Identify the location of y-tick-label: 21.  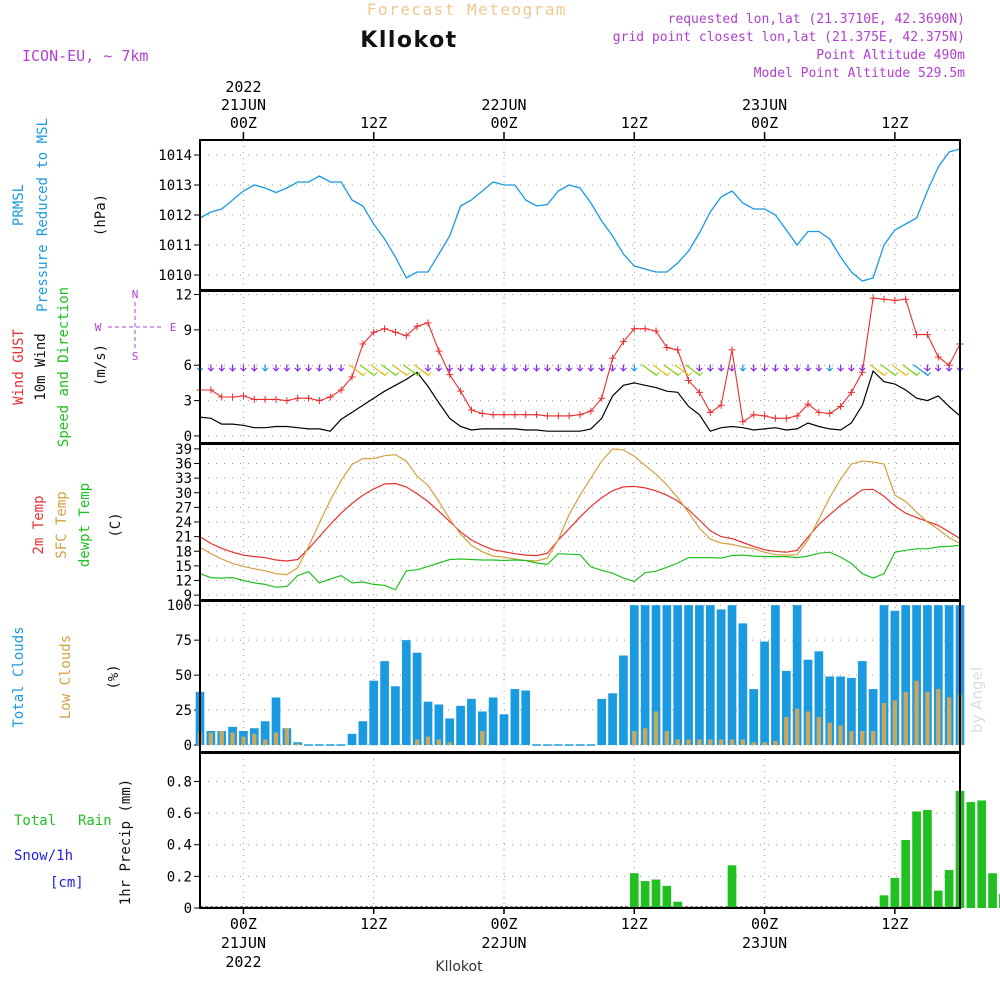
(183, 538).